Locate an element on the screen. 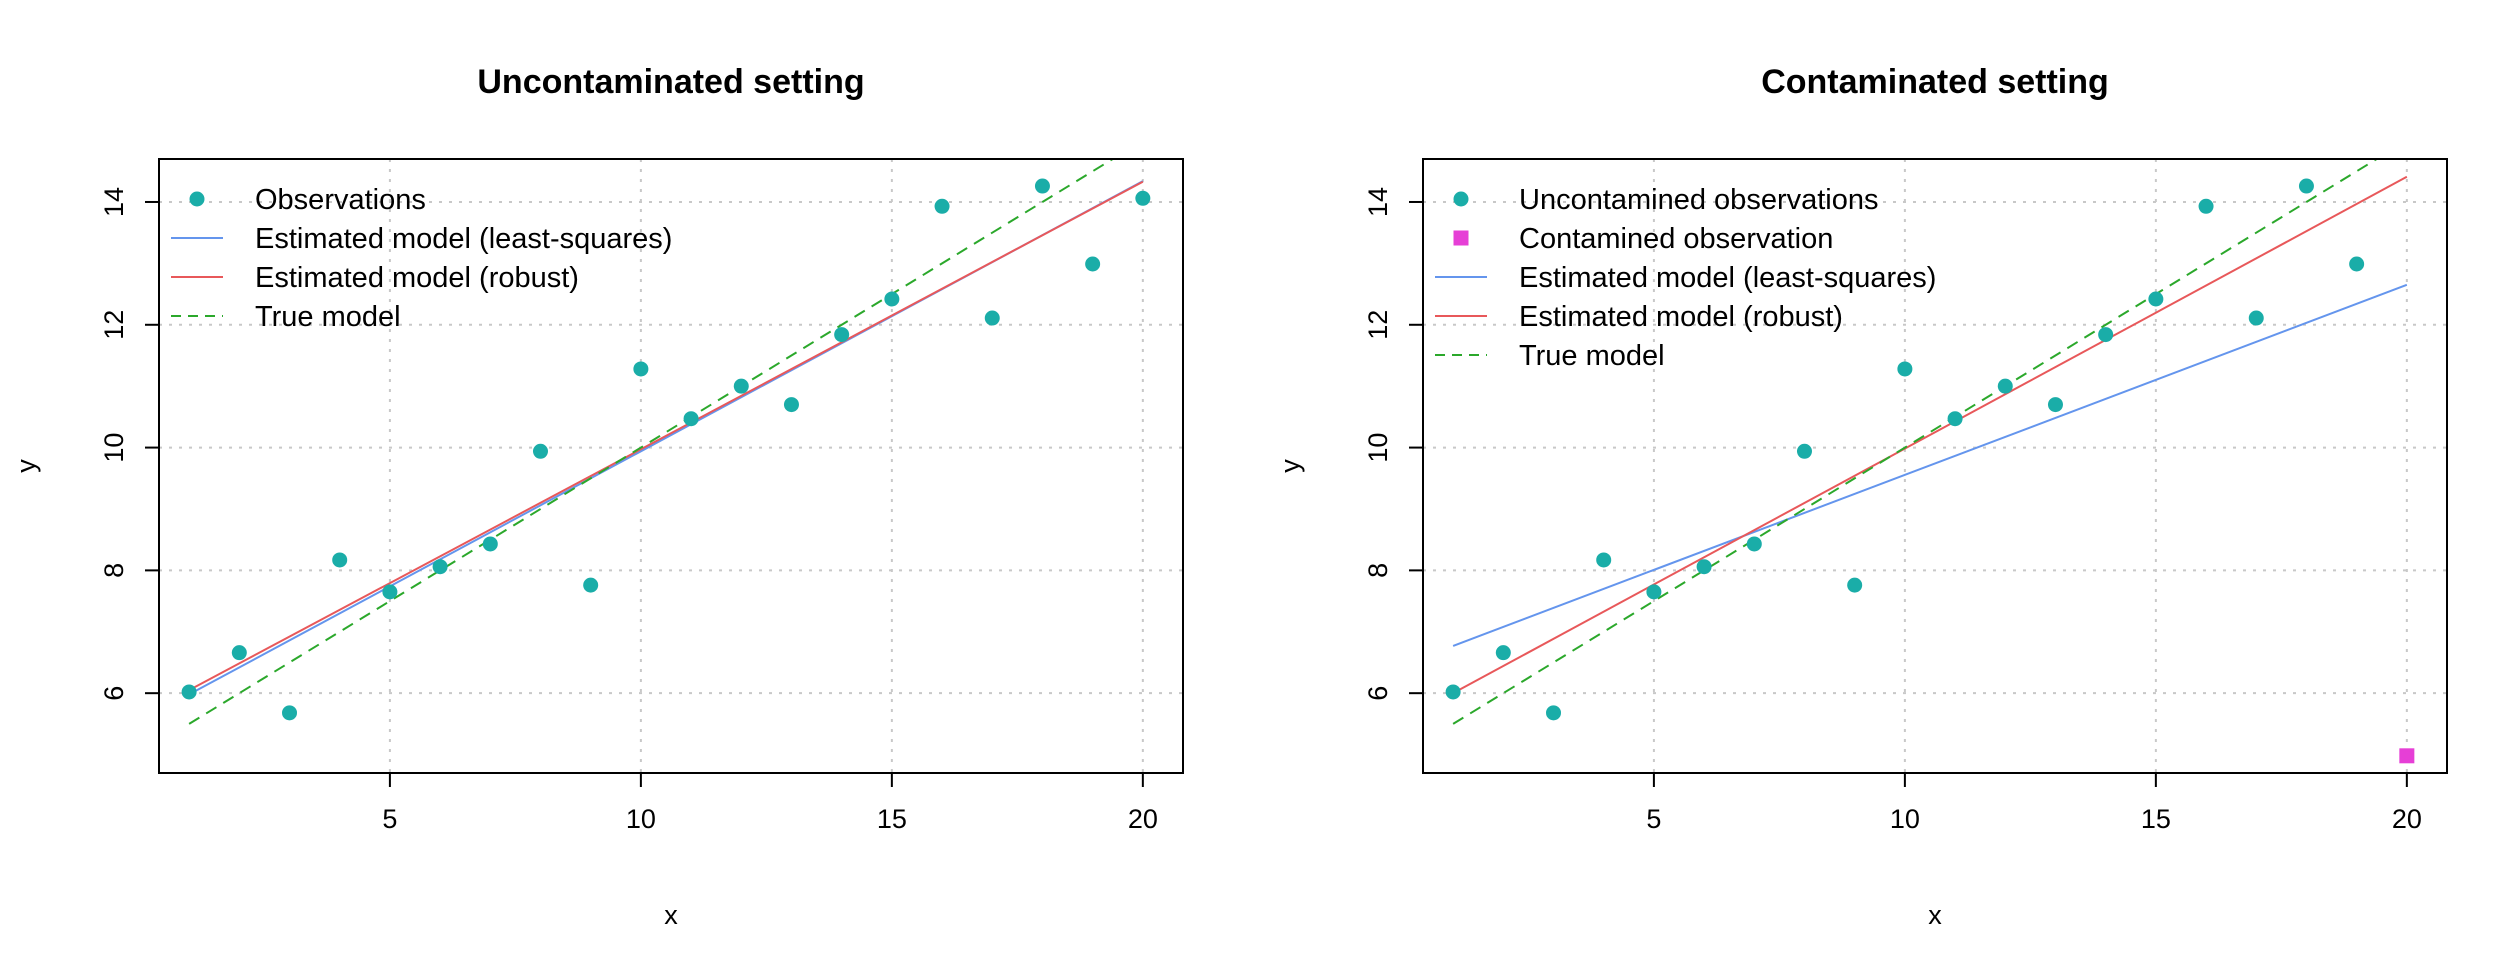 The image size is (2496, 960). legend-label: Contamined observation is located at coordinates (1676, 239).